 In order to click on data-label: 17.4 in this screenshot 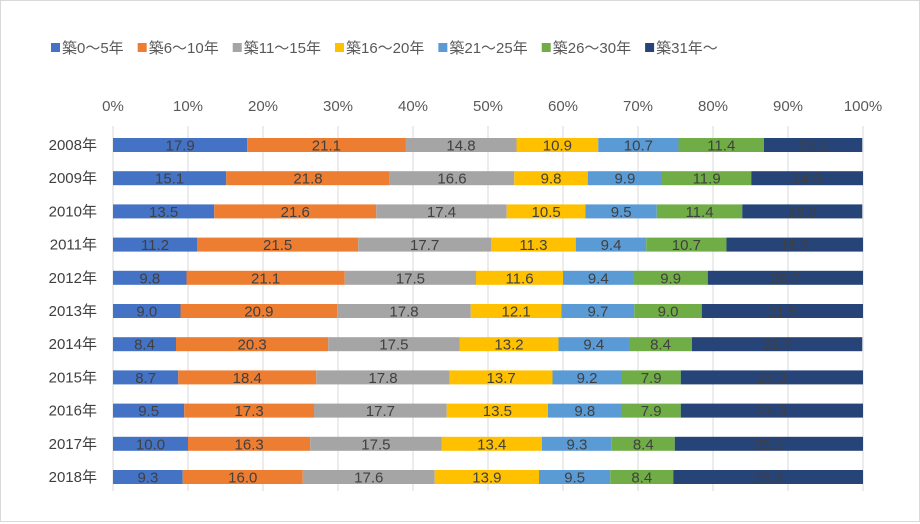, I will do `click(441, 212)`.